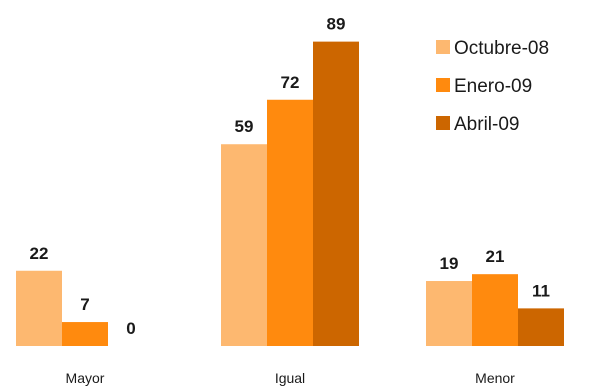 Image resolution: width=595 pixels, height=386 pixels. What do you see at coordinates (449, 263) in the screenshot?
I see `value-label-menor-octubre-08: 19` at bounding box center [449, 263].